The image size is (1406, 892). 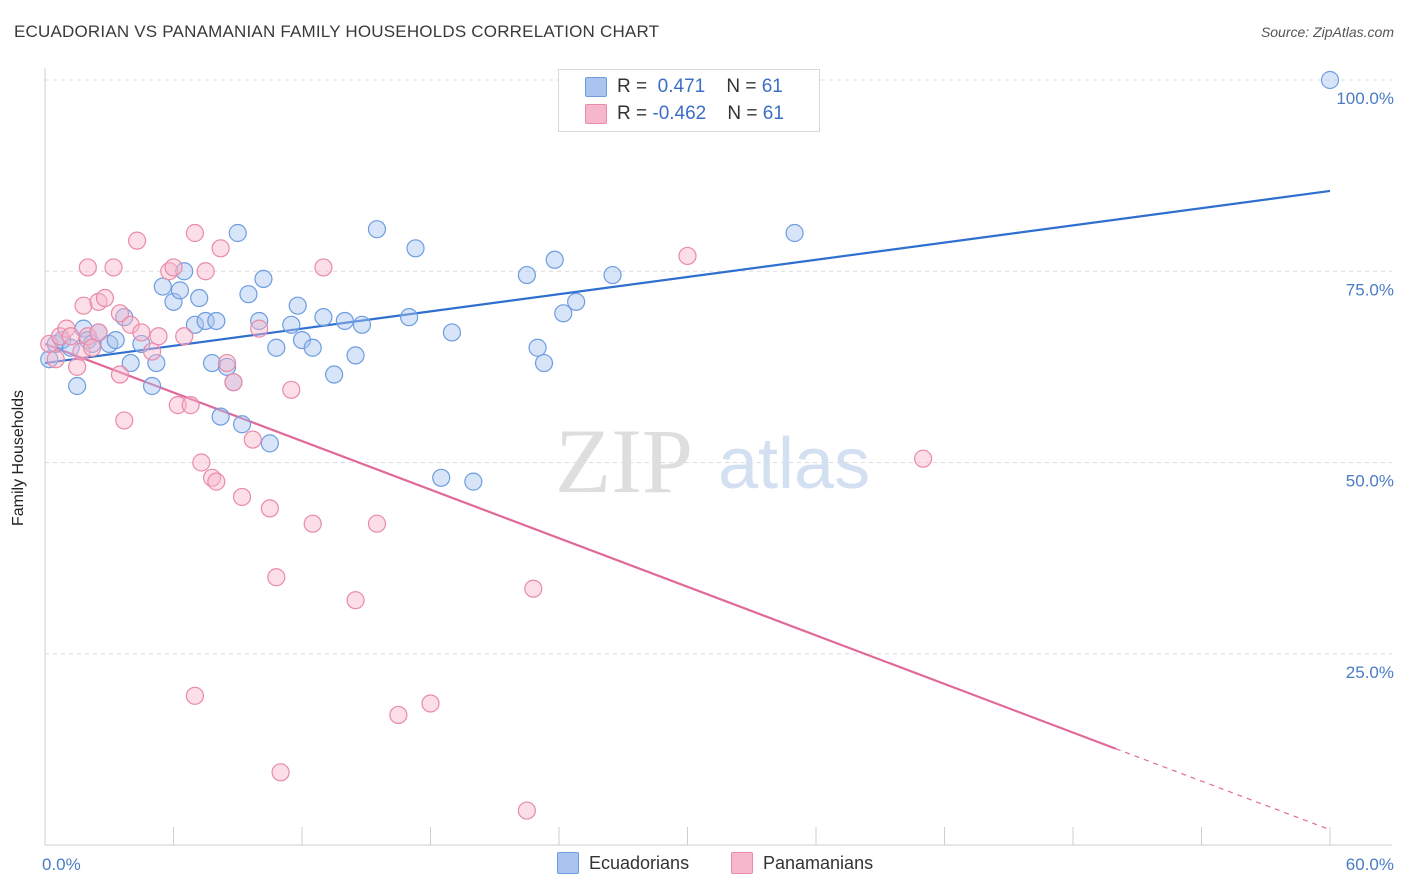 What do you see at coordinates (802, 863) in the screenshot?
I see `legend-item-panamanians: Panamanians` at bounding box center [802, 863].